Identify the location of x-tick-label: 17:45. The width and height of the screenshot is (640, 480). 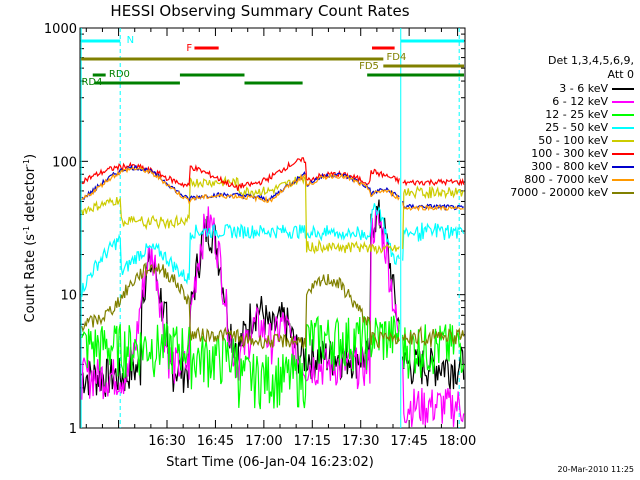
(408, 441).